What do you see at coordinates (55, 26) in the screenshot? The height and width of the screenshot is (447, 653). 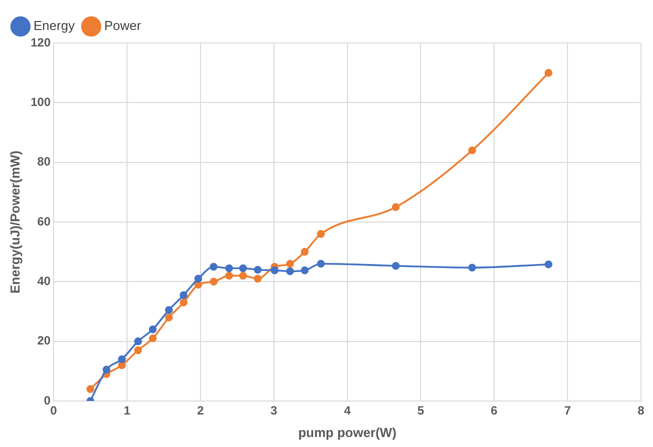 I see `legend-label: Energy` at bounding box center [55, 26].